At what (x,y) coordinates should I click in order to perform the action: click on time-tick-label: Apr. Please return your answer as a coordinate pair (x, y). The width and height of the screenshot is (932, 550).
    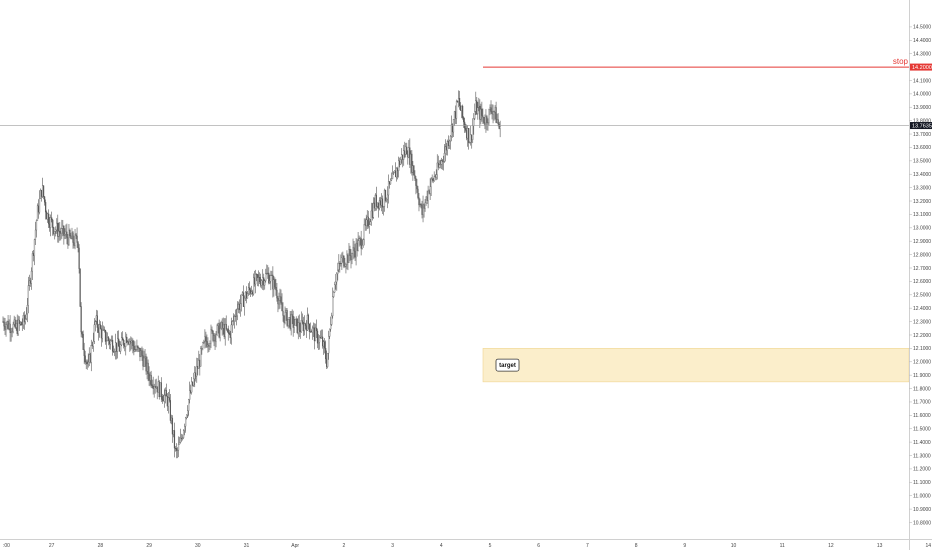
    Looking at the image, I should click on (295, 546).